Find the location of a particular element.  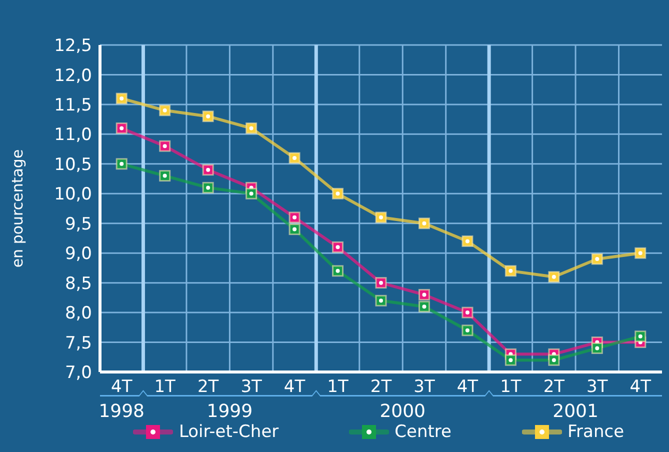

y-tick-label: 11,5 is located at coordinates (73, 105).